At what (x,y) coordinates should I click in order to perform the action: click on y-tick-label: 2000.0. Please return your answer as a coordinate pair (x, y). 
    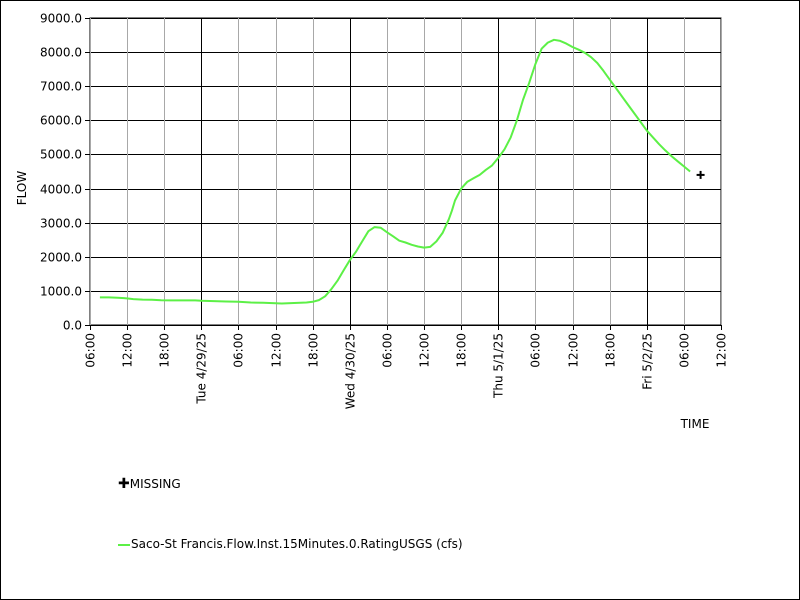
    Looking at the image, I should click on (61, 258).